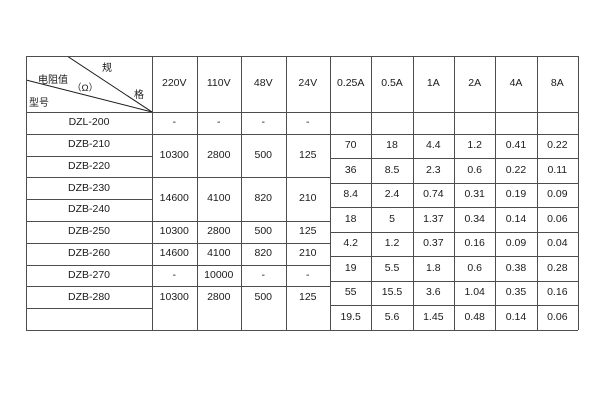  Describe the element at coordinates (219, 122) in the screenshot. I see `voltage-value-DZL-200-110V: -` at that location.